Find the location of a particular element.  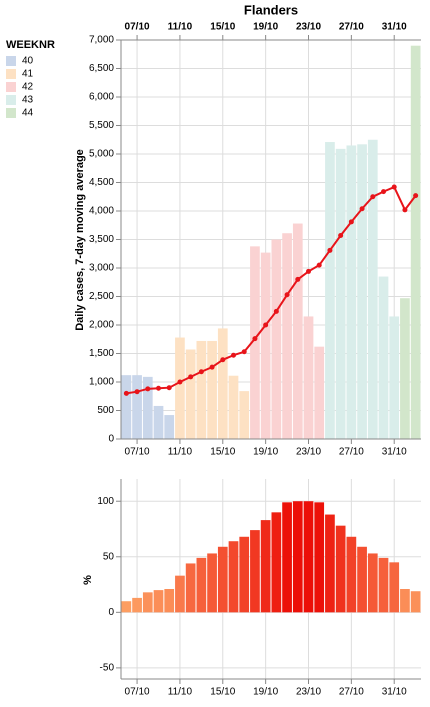

y-tick-label: 3,500 is located at coordinates (101, 239).